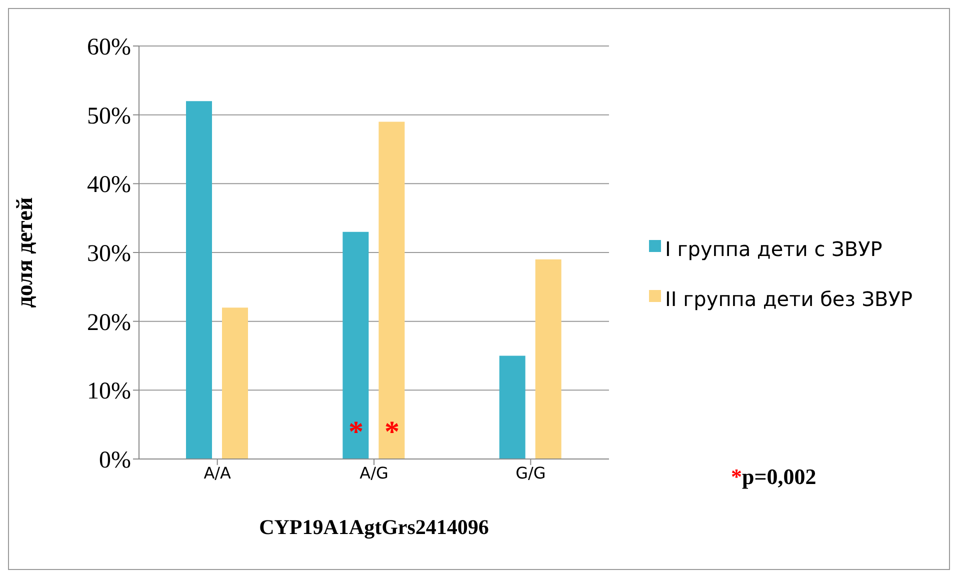 This screenshot has height=581, width=959. I want to click on y-tick-label: 40%, so click(109, 185).